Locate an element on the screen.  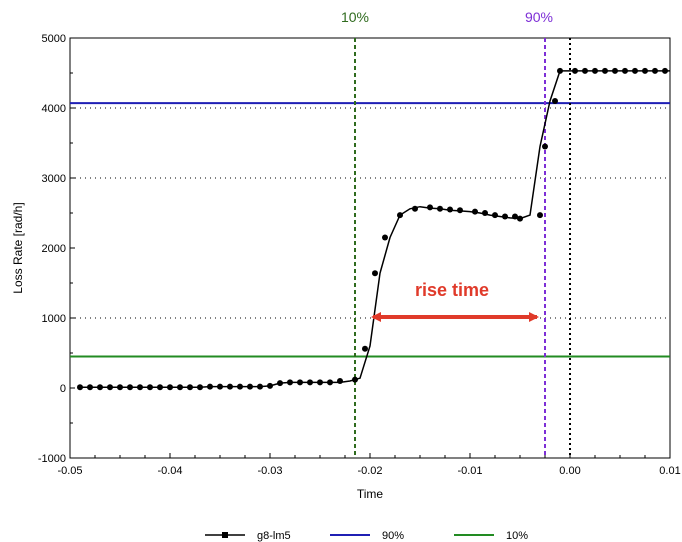
legend-label: 10% is located at coordinates (517, 536).